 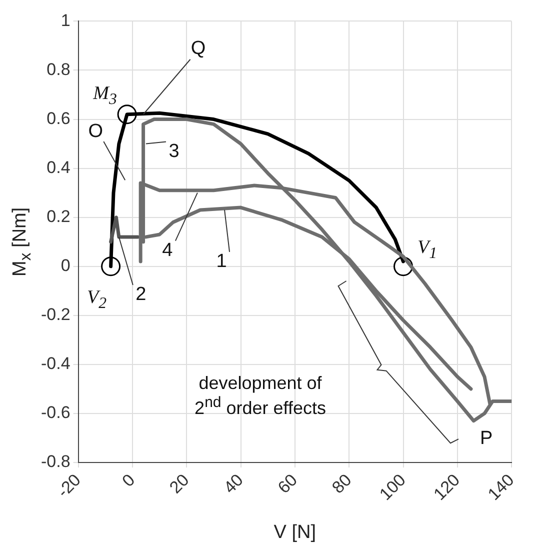 What do you see at coordinates (55, 412) in the screenshot?
I see `y-tick-label: -0.6` at bounding box center [55, 412].